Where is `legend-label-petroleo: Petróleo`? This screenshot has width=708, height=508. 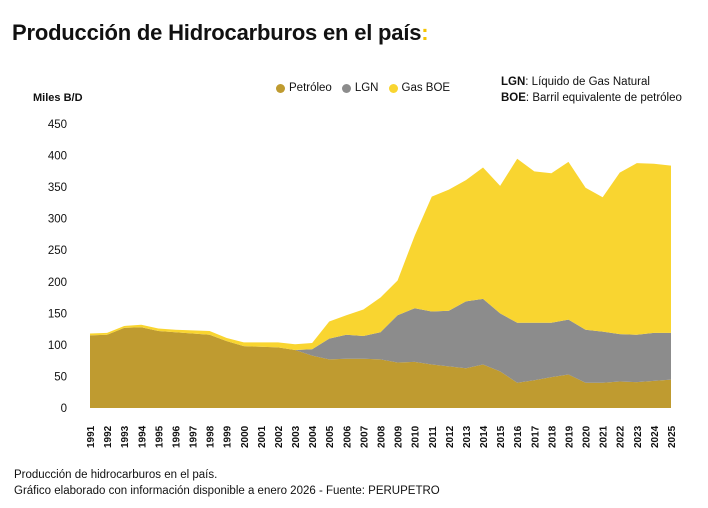 legend-label-petroleo: Petróleo is located at coordinates (310, 88).